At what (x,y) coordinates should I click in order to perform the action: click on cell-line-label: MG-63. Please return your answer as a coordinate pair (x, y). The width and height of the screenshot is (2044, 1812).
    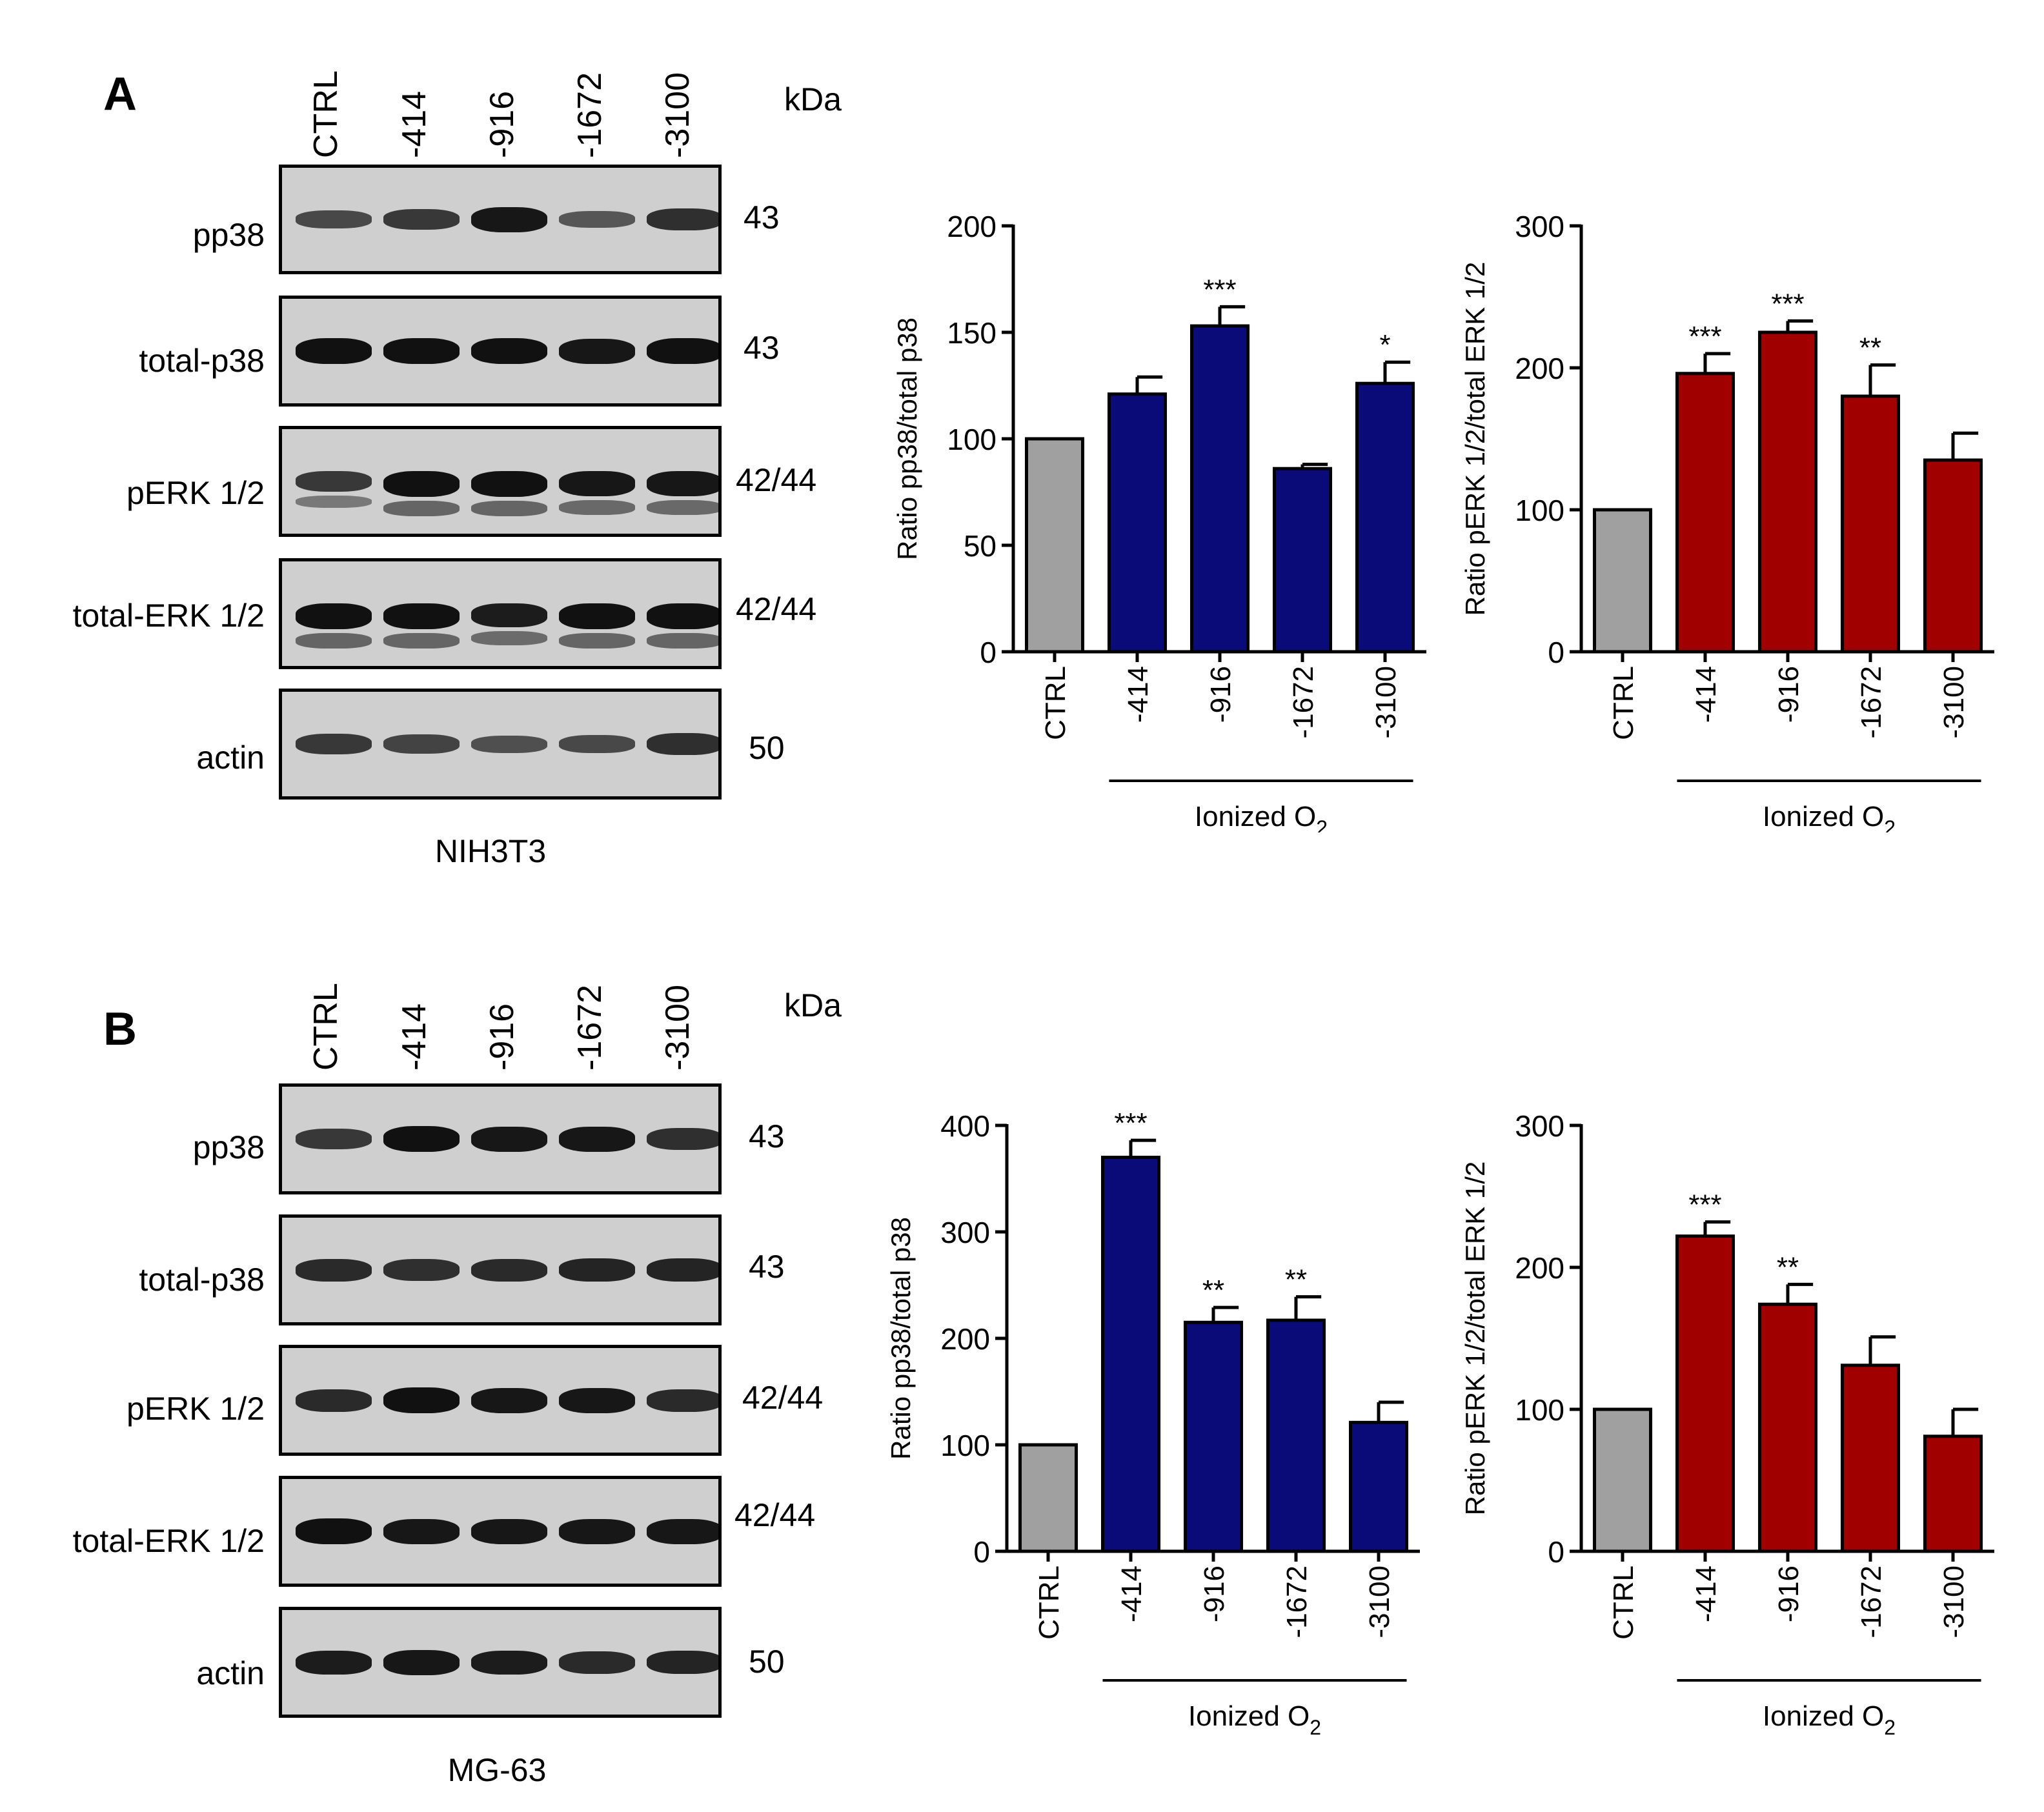
    Looking at the image, I should click on (497, 1770).